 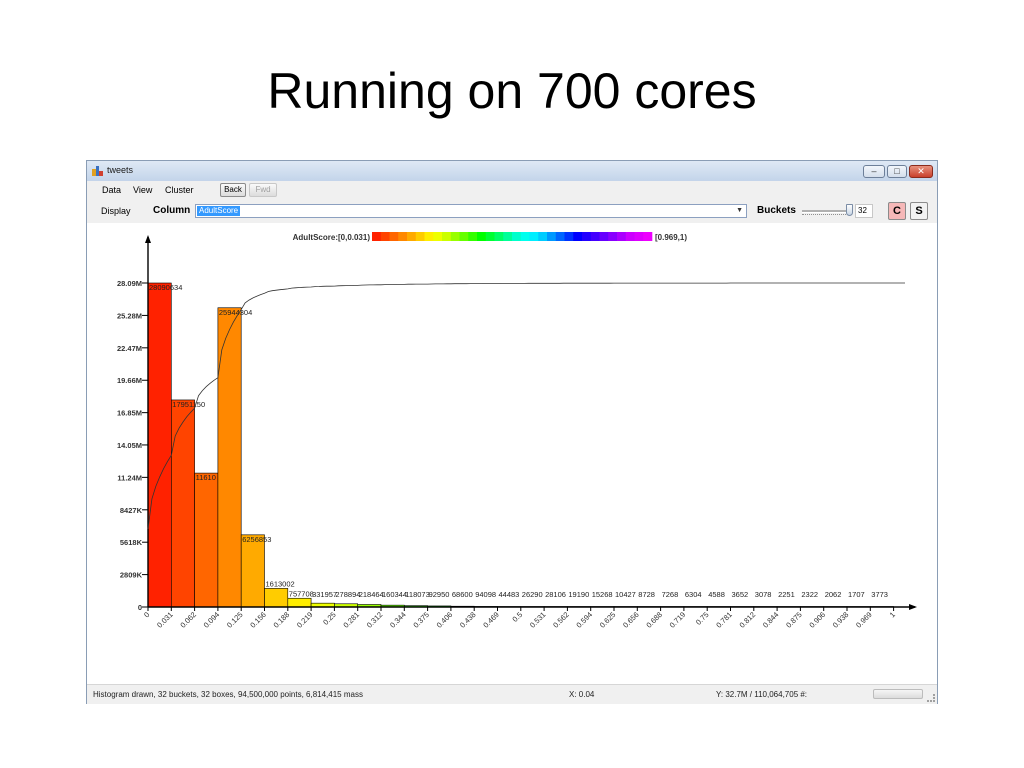 I want to click on slider-thumb, so click(x=849, y=210).